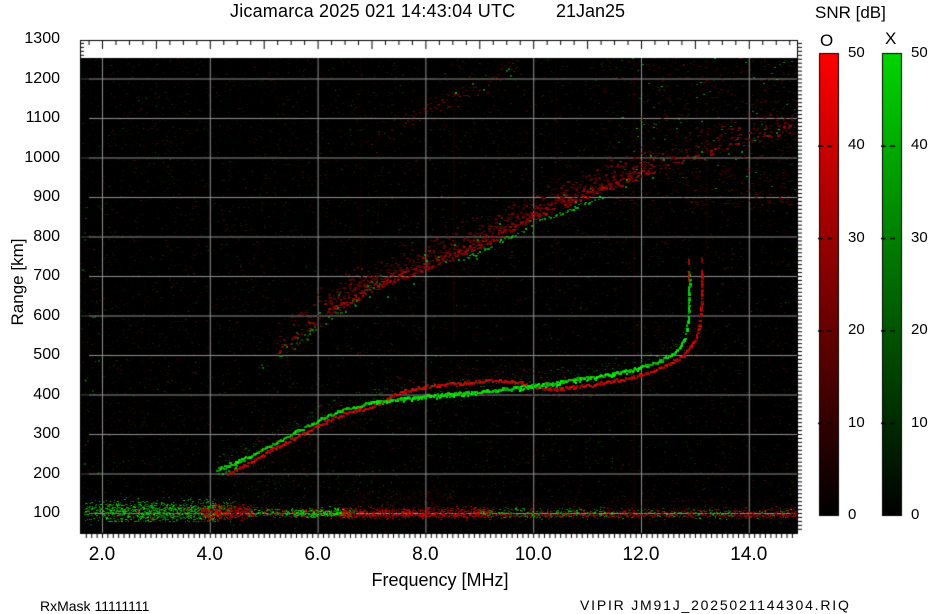 The image size is (932, 614). What do you see at coordinates (102, 554) in the screenshot?
I see `x-tick-label: 2.0` at bounding box center [102, 554].